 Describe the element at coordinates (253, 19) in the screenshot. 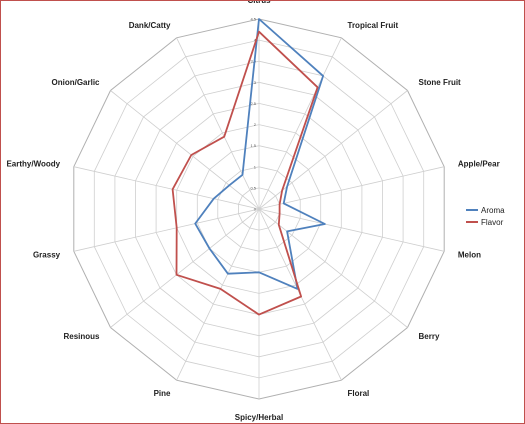

I see `tick-label: 4.5` at that location.